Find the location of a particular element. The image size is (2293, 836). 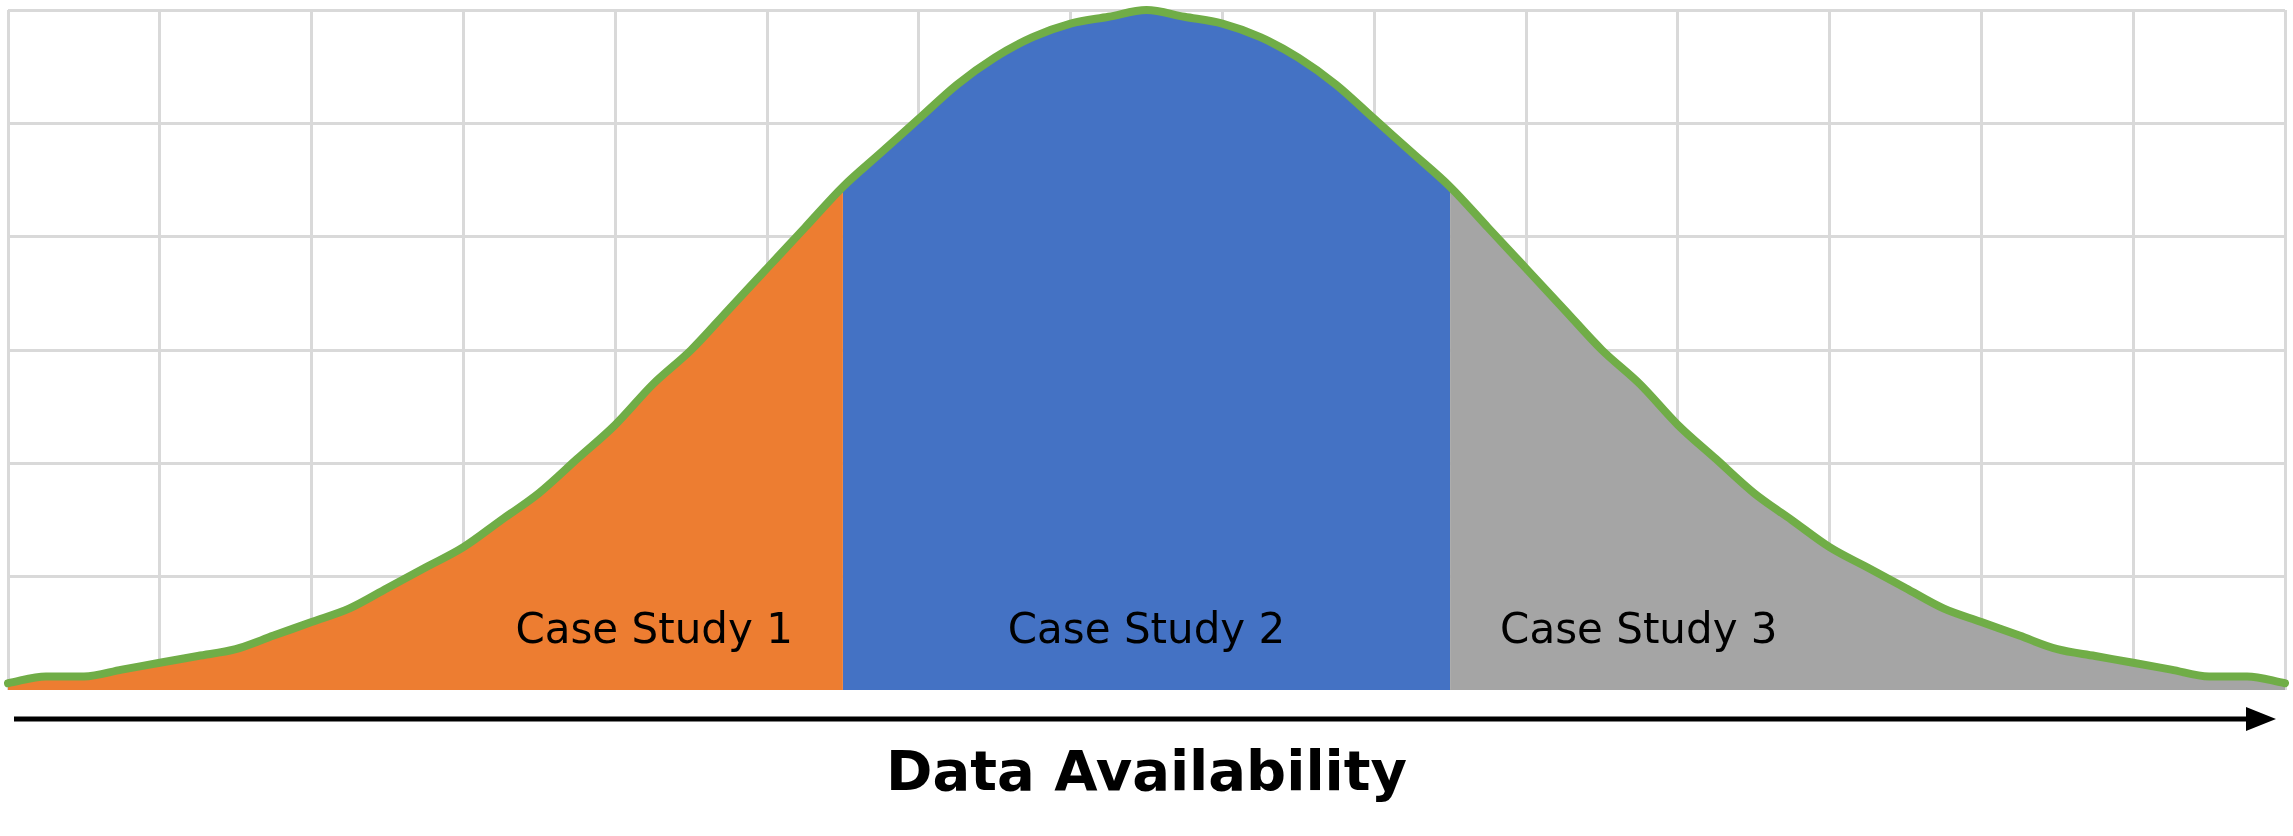

series-label: Case Study 2 is located at coordinates (1146, 628).